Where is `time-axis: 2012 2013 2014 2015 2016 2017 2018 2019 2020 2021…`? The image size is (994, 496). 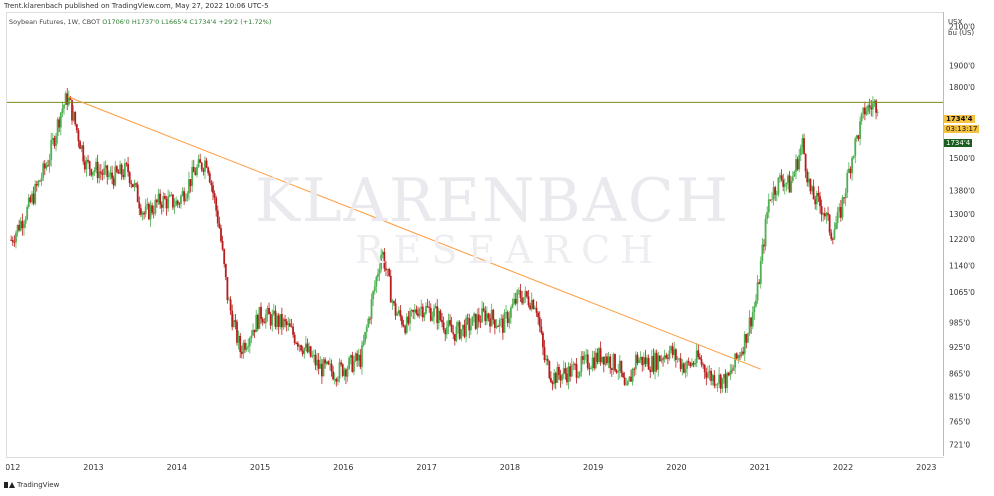 time-axis: 2012 2013 2014 2015 2016 2017 2018 2019 2020 2021… is located at coordinates (474, 467).